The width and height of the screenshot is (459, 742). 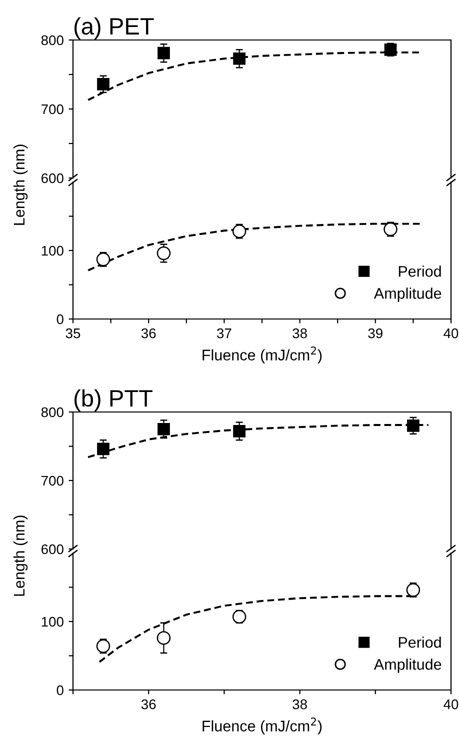 I want to click on x-tick-label: 37, so click(x=224, y=333).